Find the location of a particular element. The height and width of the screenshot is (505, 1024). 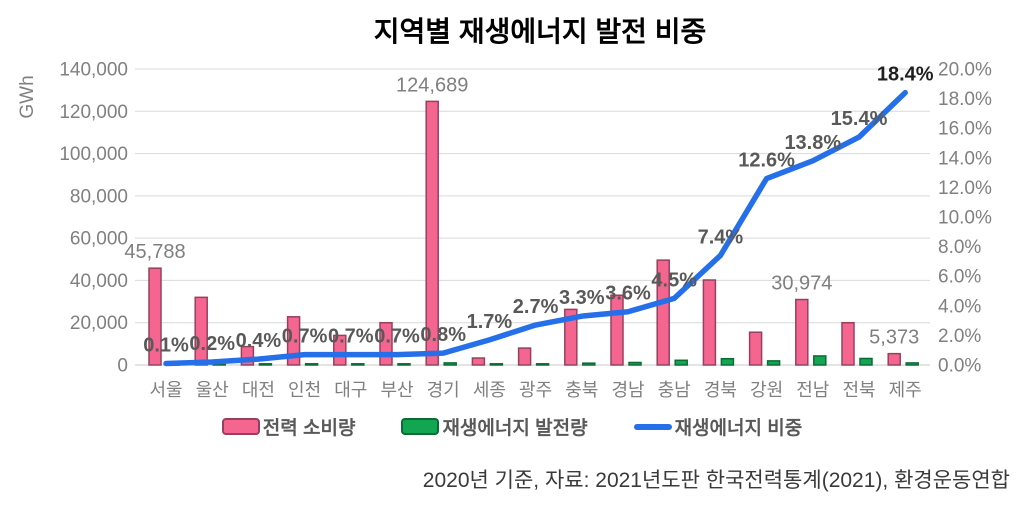

legend: 전력 소비량 재생에너지 발전량 재생에너지 비중 is located at coordinates (512, 426).